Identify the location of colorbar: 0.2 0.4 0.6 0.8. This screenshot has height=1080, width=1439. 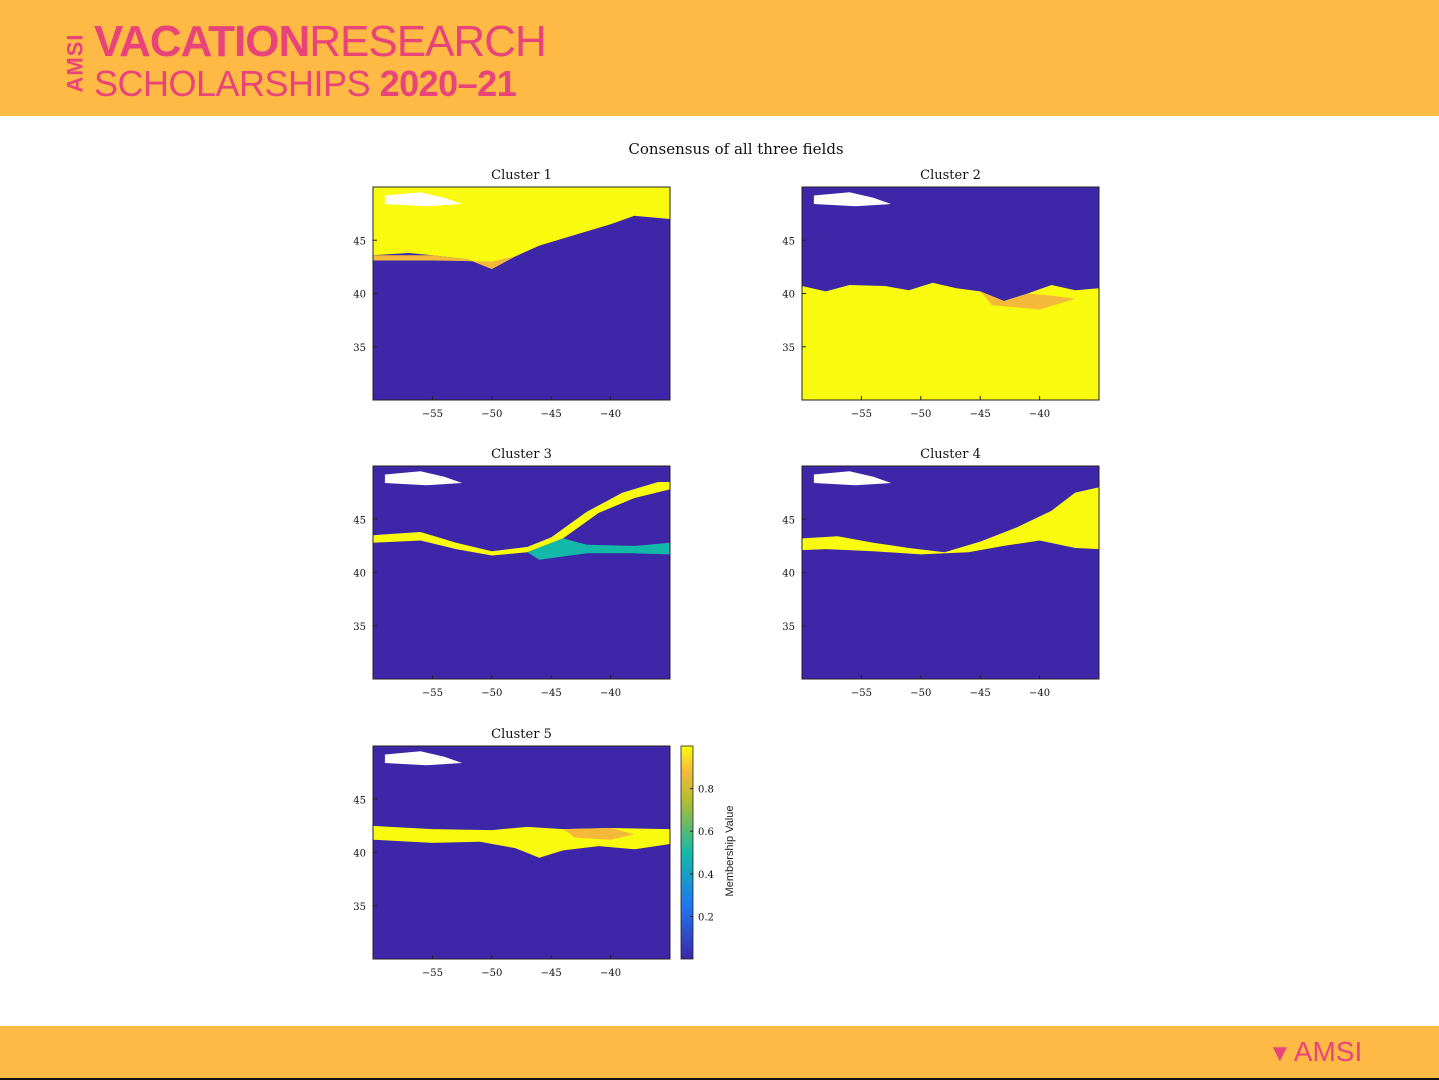
(697, 852).